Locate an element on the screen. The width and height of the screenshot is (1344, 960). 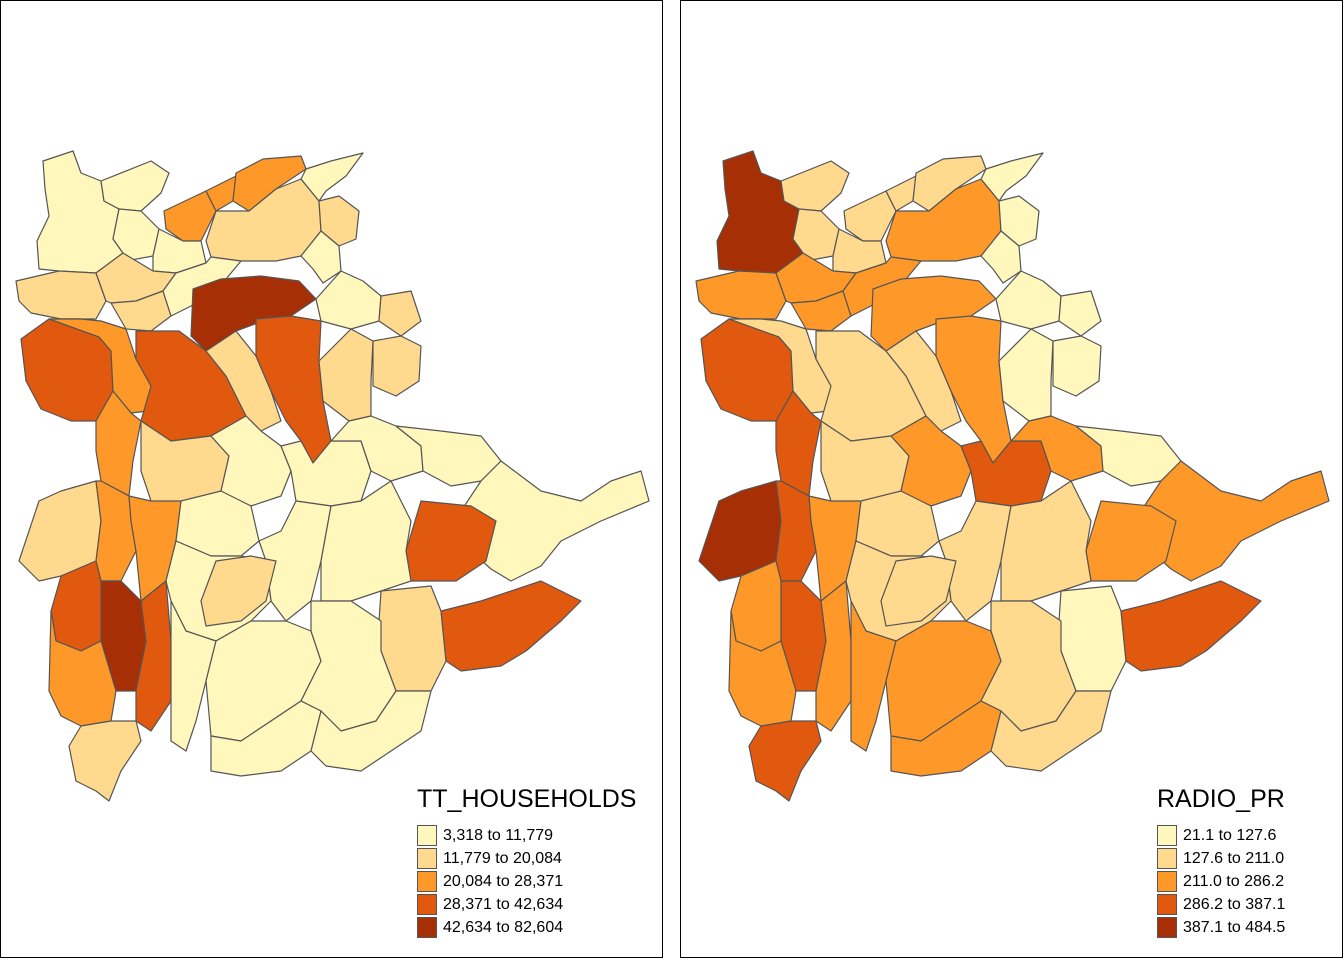
legend-item: 127.6 to 211.0 is located at coordinates (1221, 858).